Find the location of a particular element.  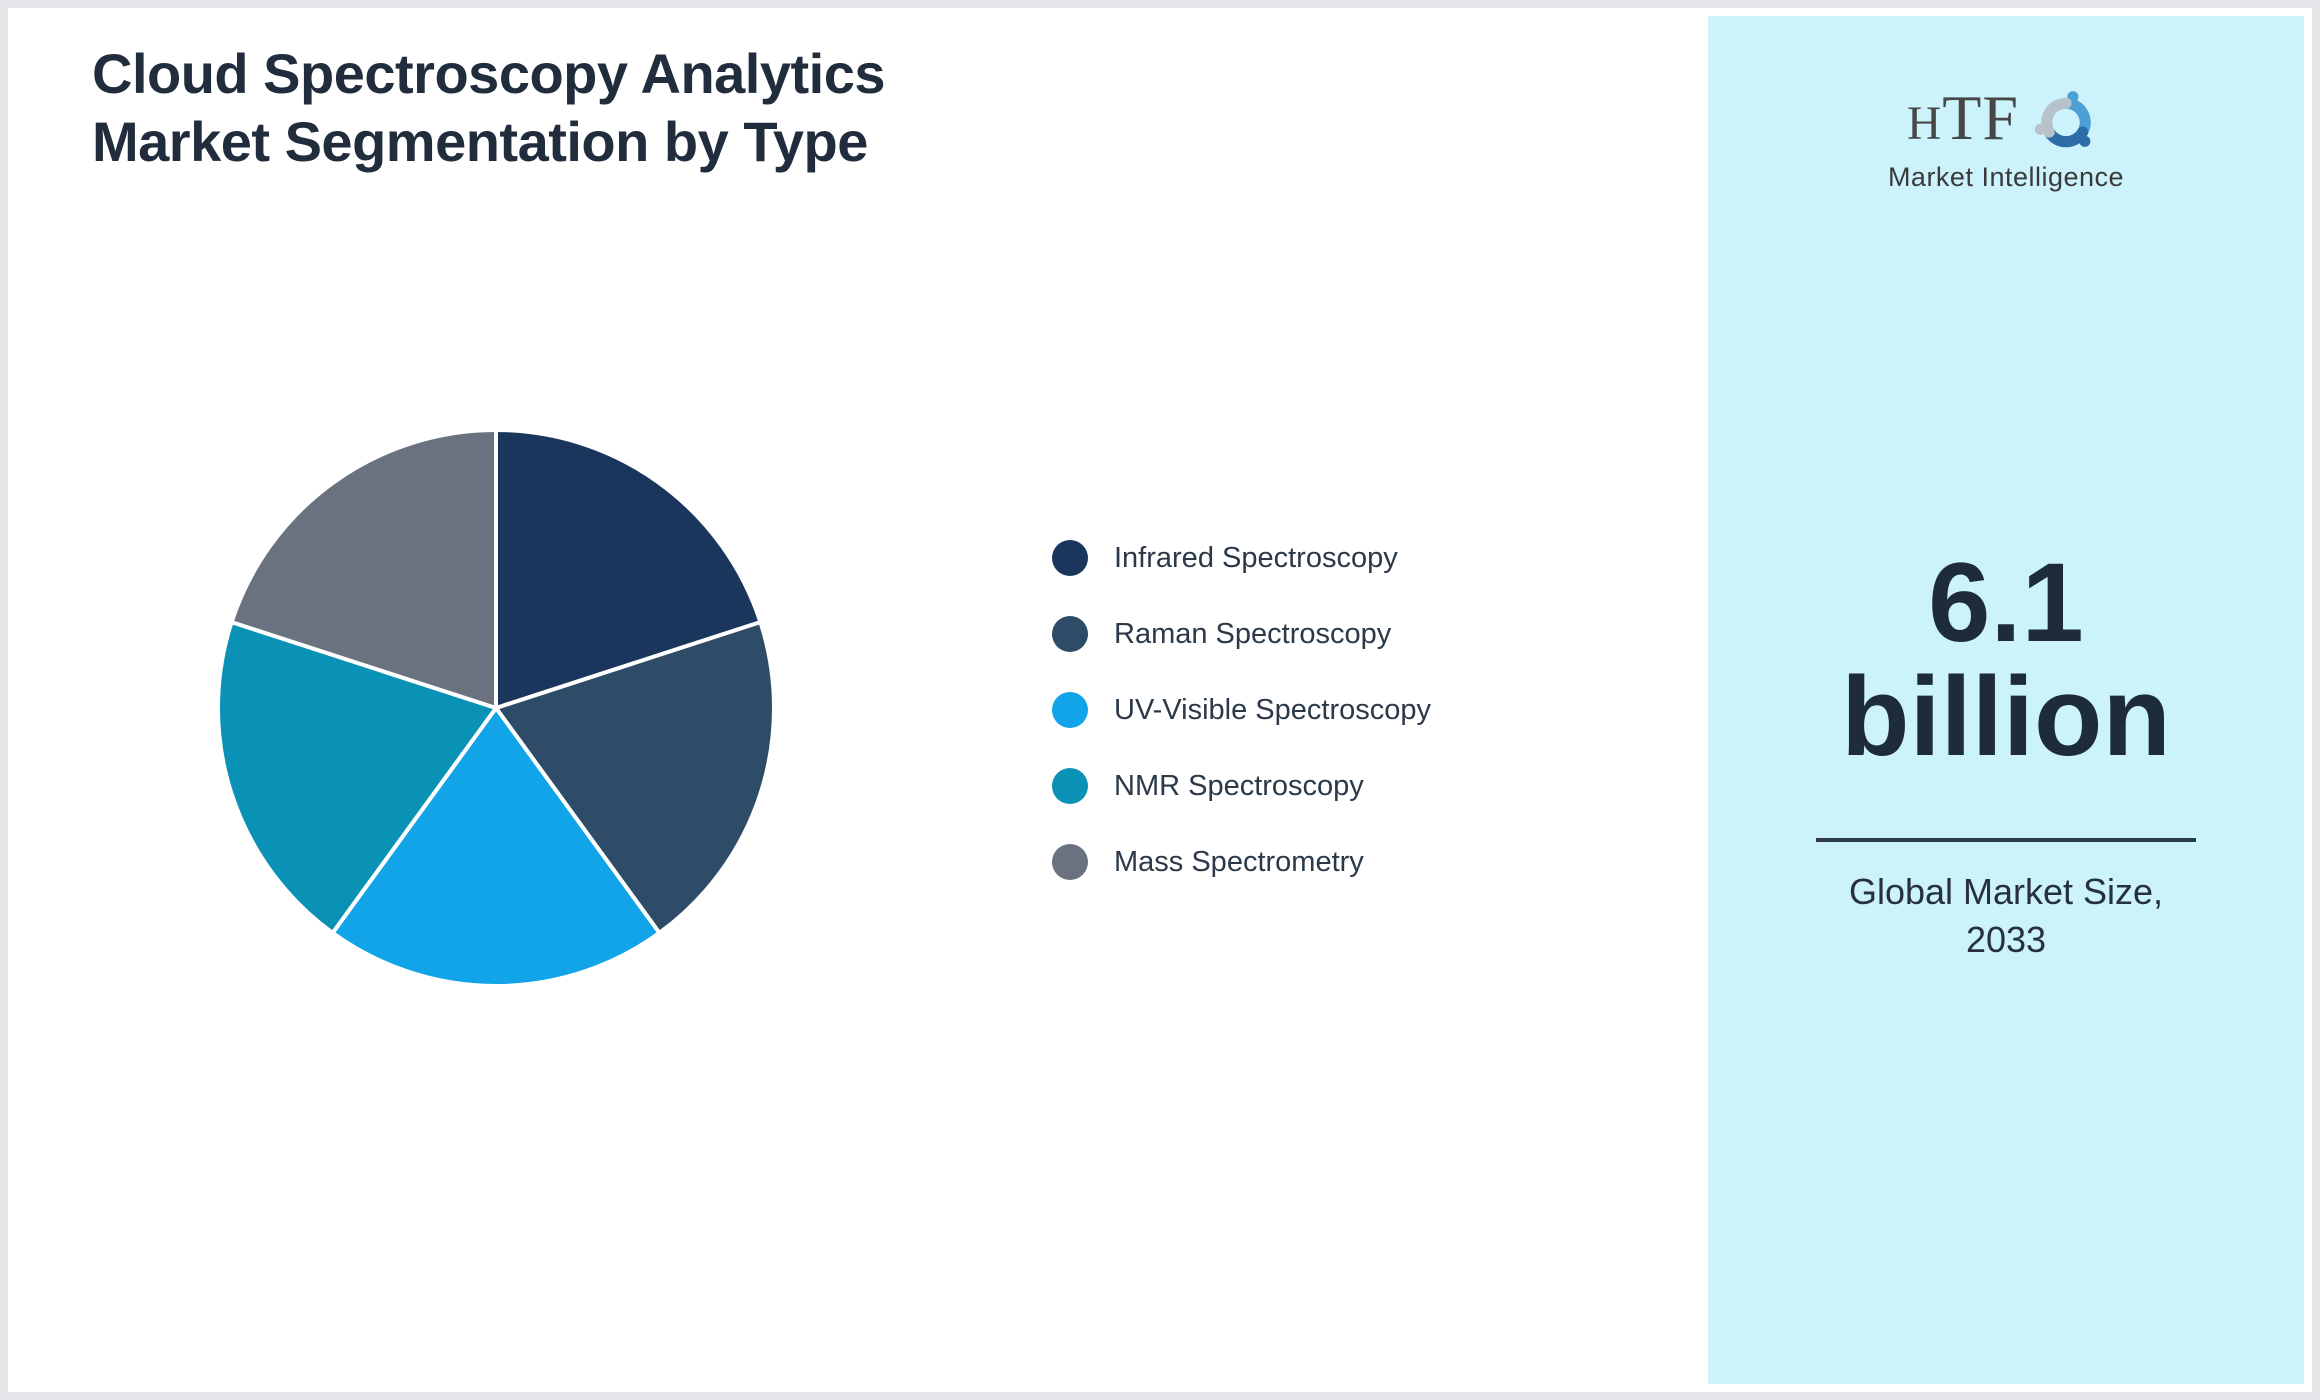

legend-item: Mass Spectrometry is located at coordinates (1241, 862).